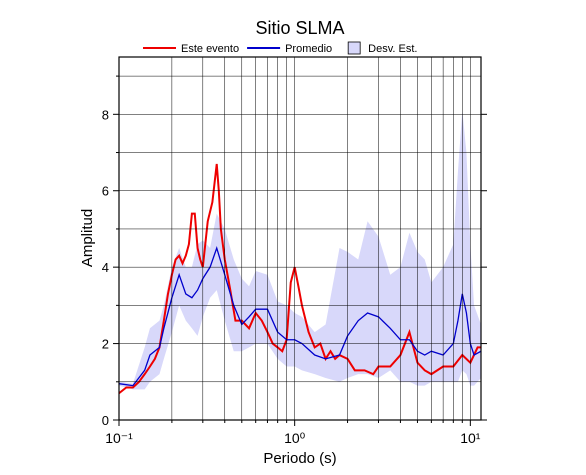 The width and height of the screenshot is (586, 475). I want to click on legend-label: Promedio, so click(308, 49).